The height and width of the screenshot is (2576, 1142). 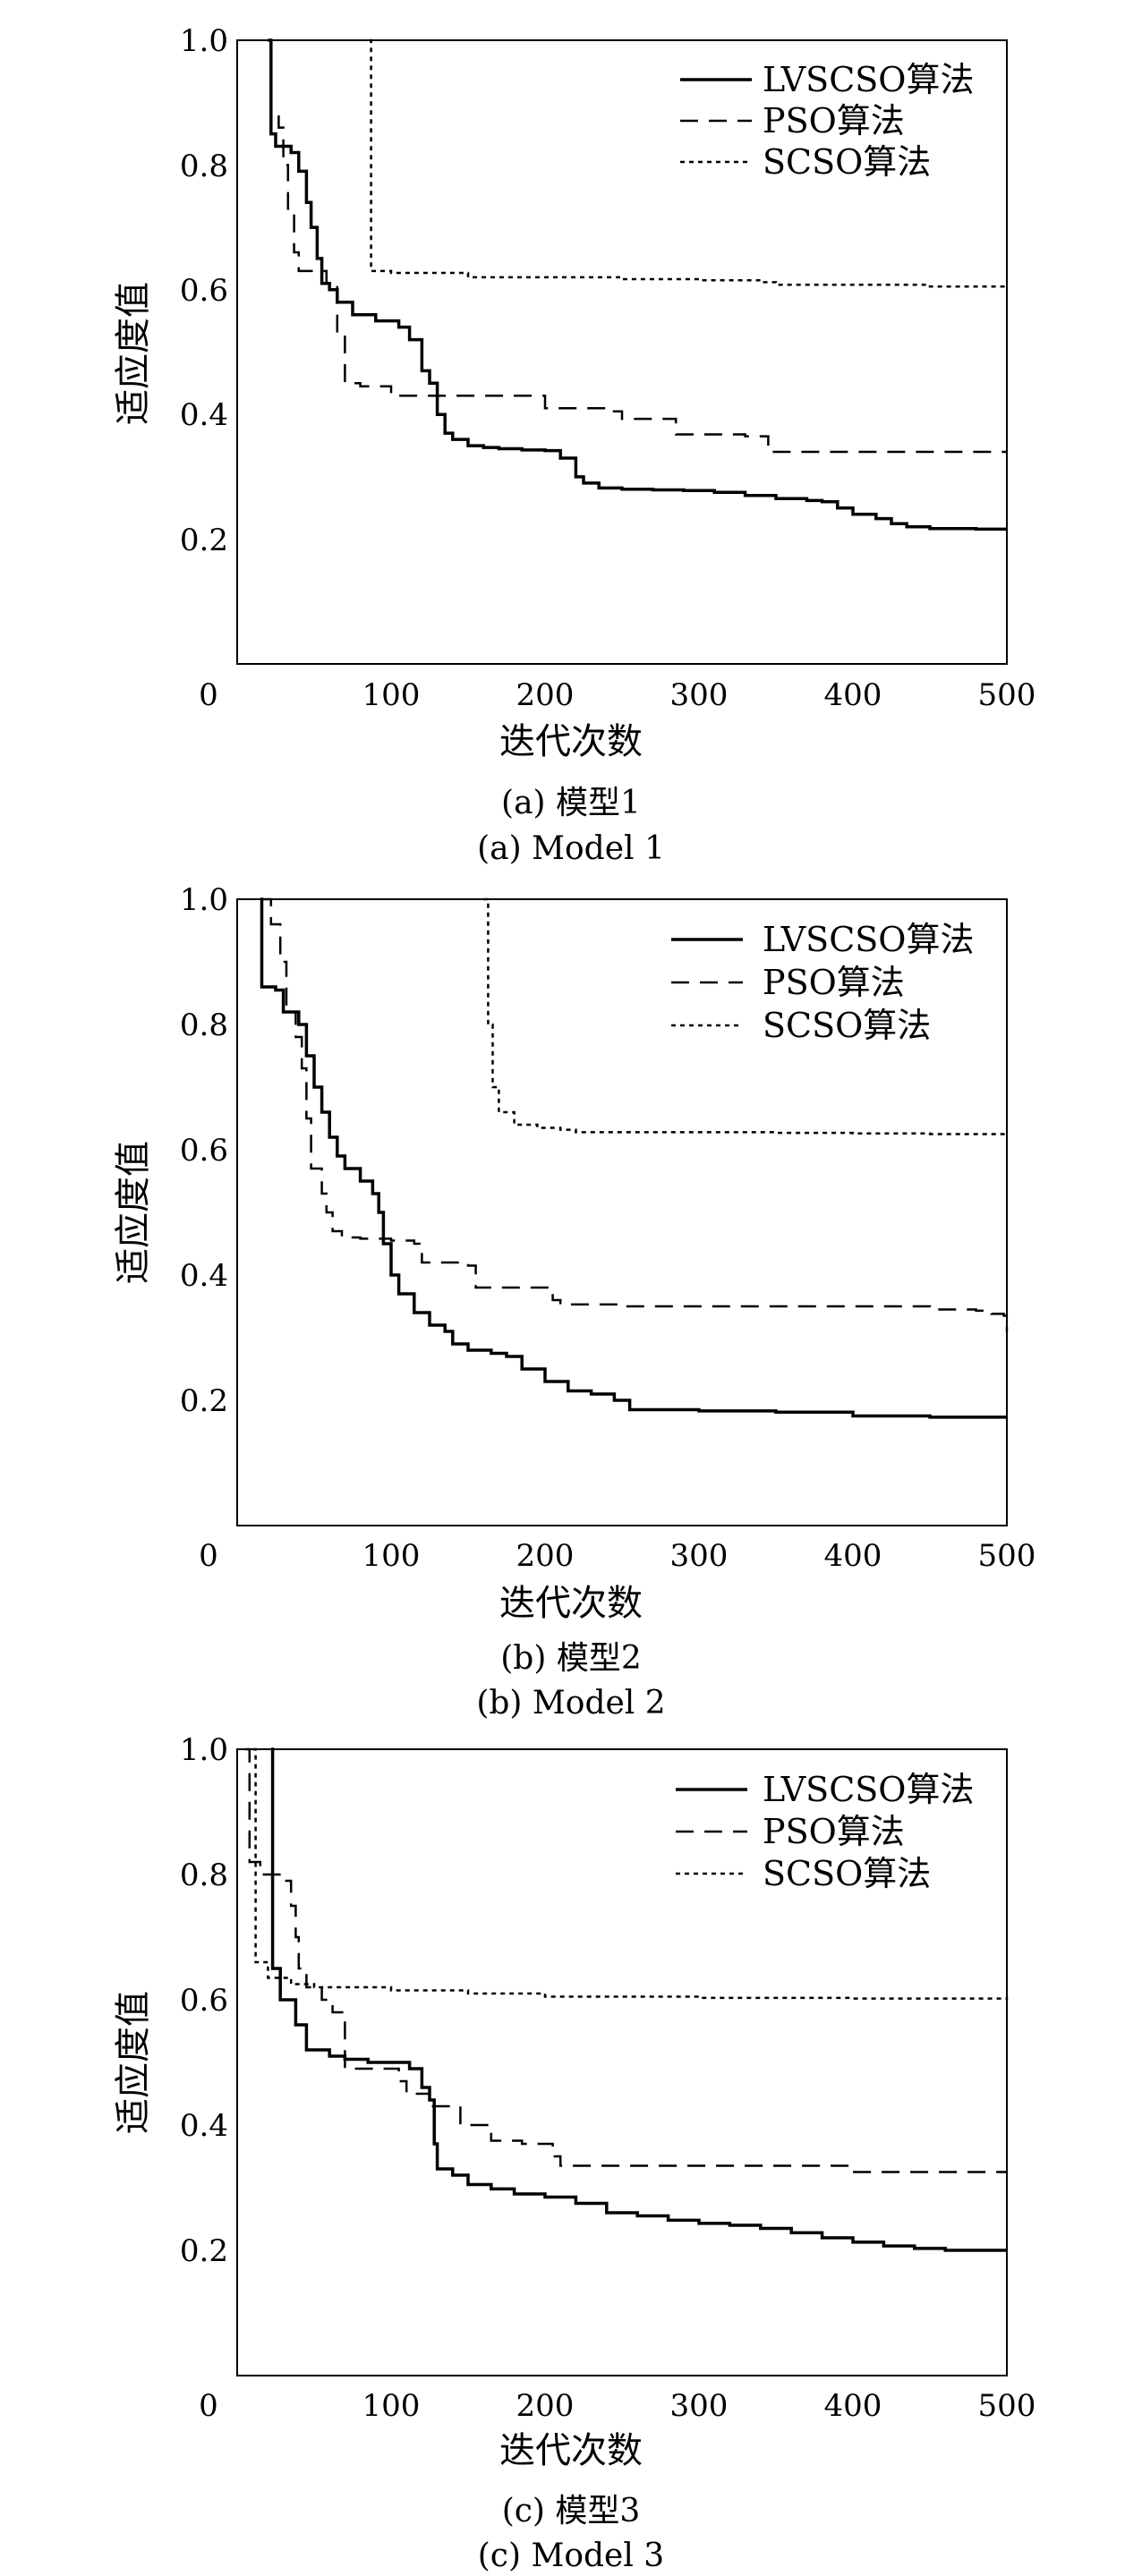 What do you see at coordinates (571, 2556) in the screenshot?
I see `caption-en: (c) Model 3` at bounding box center [571, 2556].